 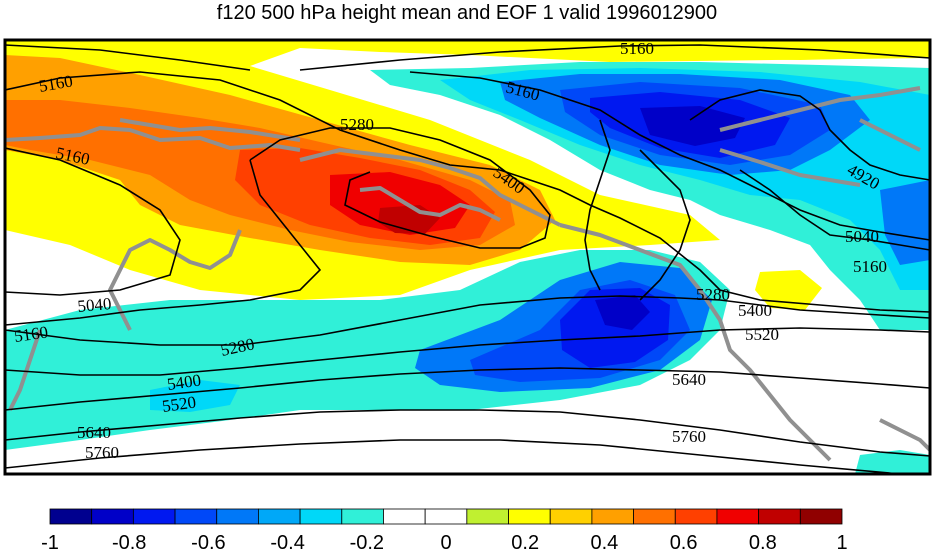 I want to click on colorbar-tick-label: 1, so click(x=842, y=543).